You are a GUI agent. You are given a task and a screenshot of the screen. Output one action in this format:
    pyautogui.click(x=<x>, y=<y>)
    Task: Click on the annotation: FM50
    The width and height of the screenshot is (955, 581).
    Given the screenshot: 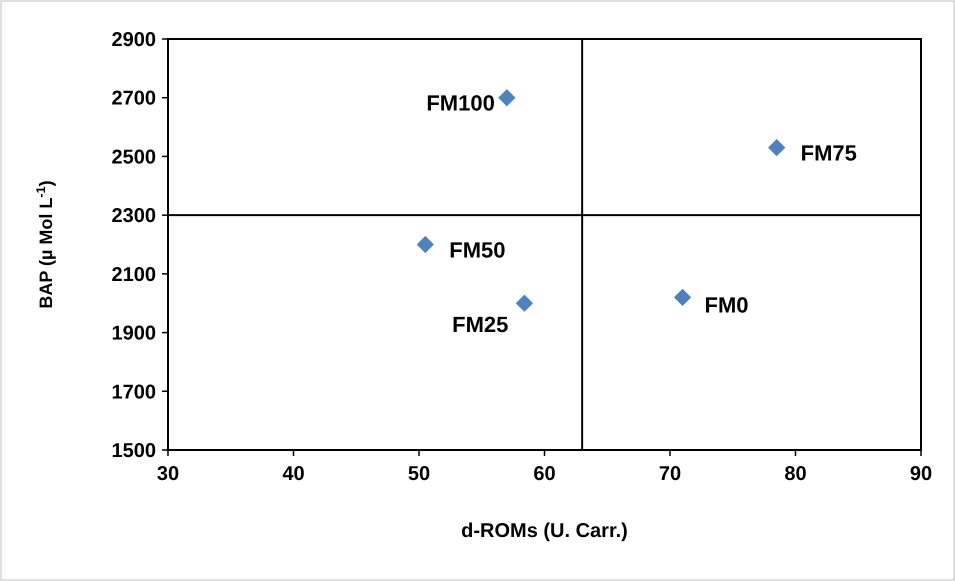 What is the action you would take?
    pyautogui.click(x=477, y=250)
    